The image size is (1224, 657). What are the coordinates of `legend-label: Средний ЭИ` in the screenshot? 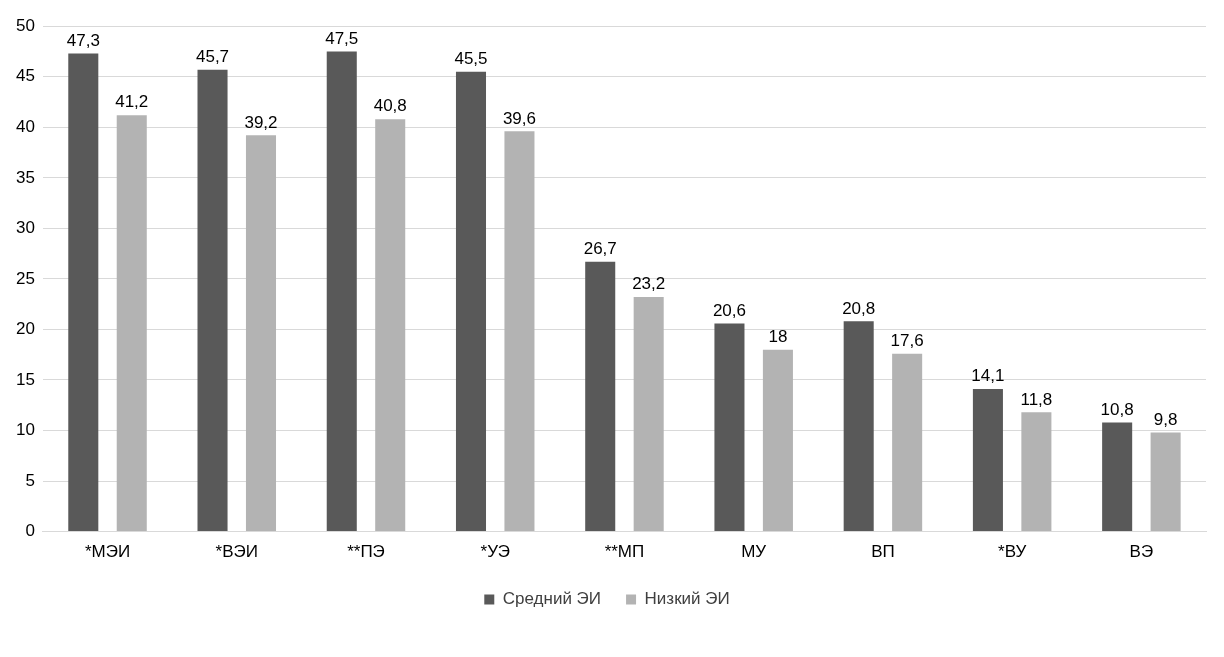 It's located at (552, 599).